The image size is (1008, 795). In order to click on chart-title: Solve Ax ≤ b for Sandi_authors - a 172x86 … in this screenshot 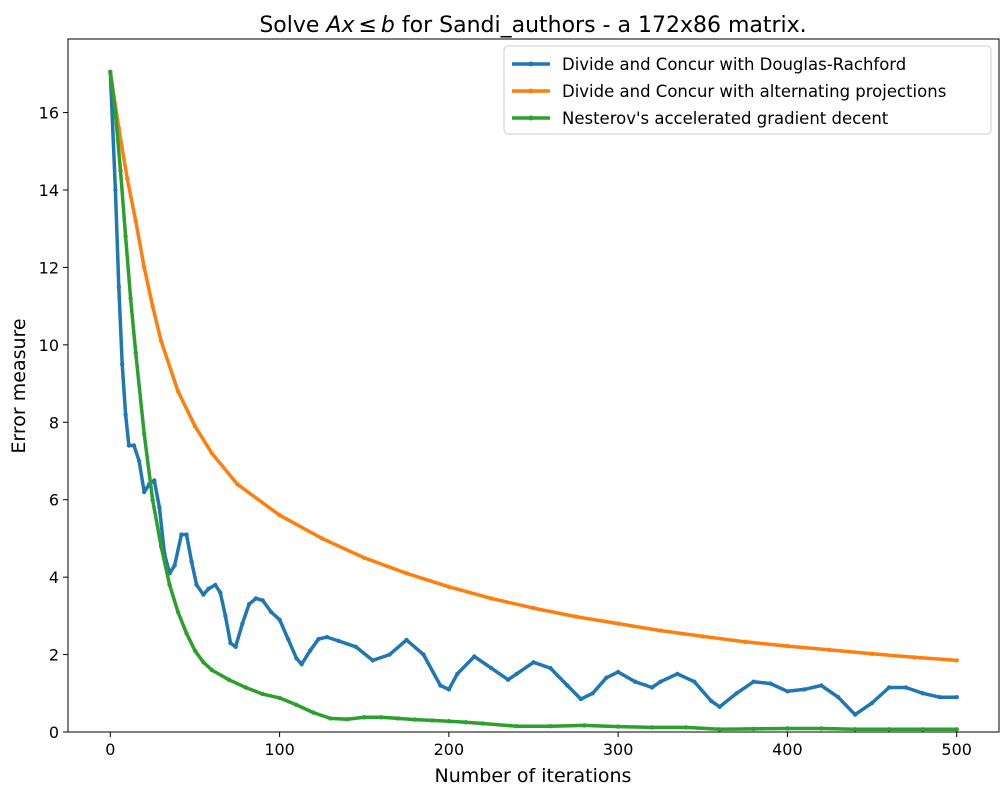, I will do `click(532, 25)`.